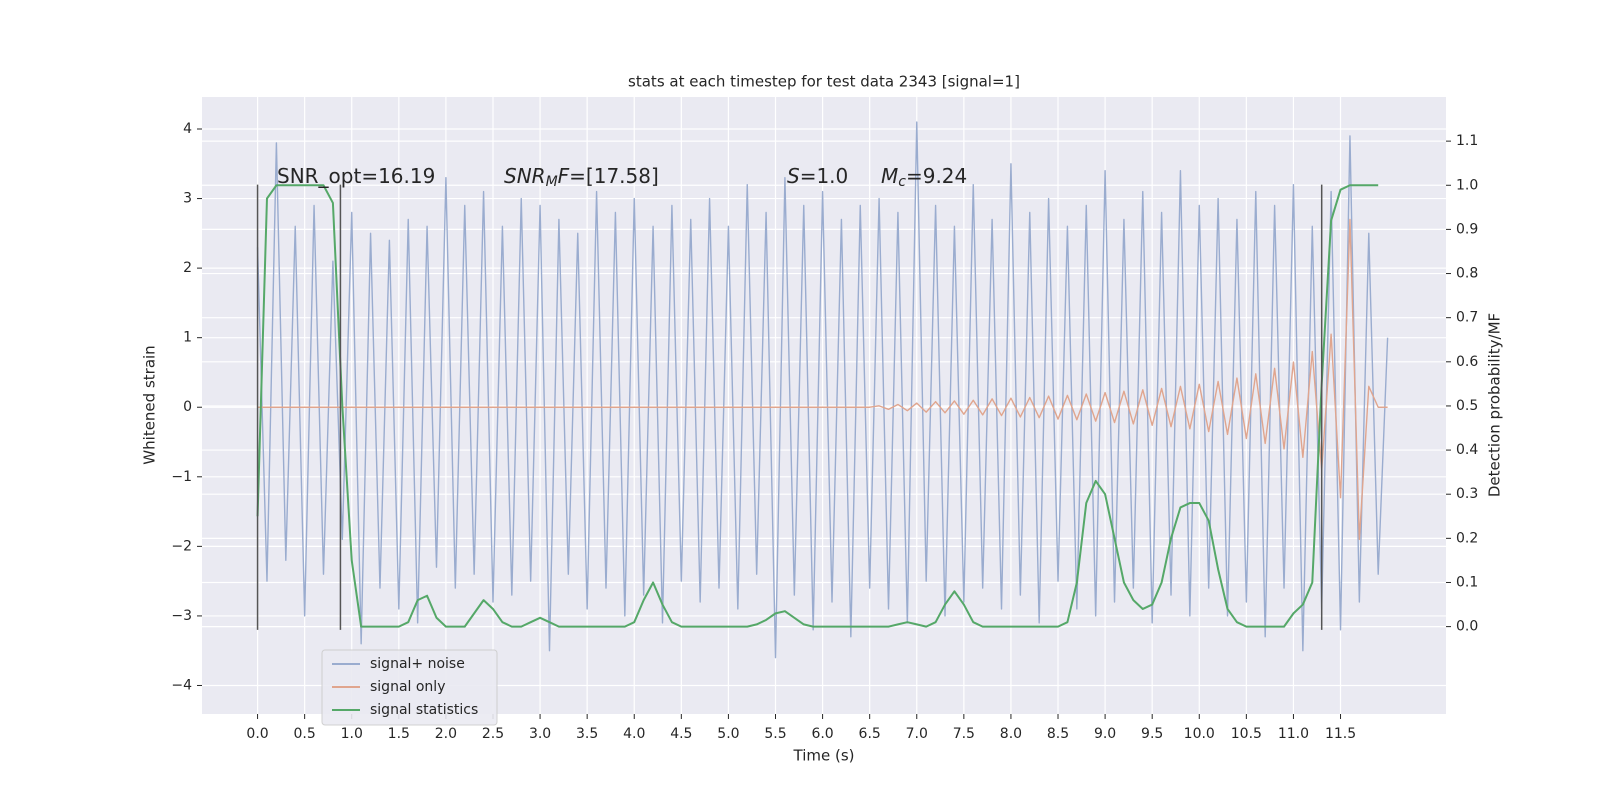  What do you see at coordinates (187, 338) in the screenshot?
I see `y-tick-label: 1` at bounding box center [187, 338].